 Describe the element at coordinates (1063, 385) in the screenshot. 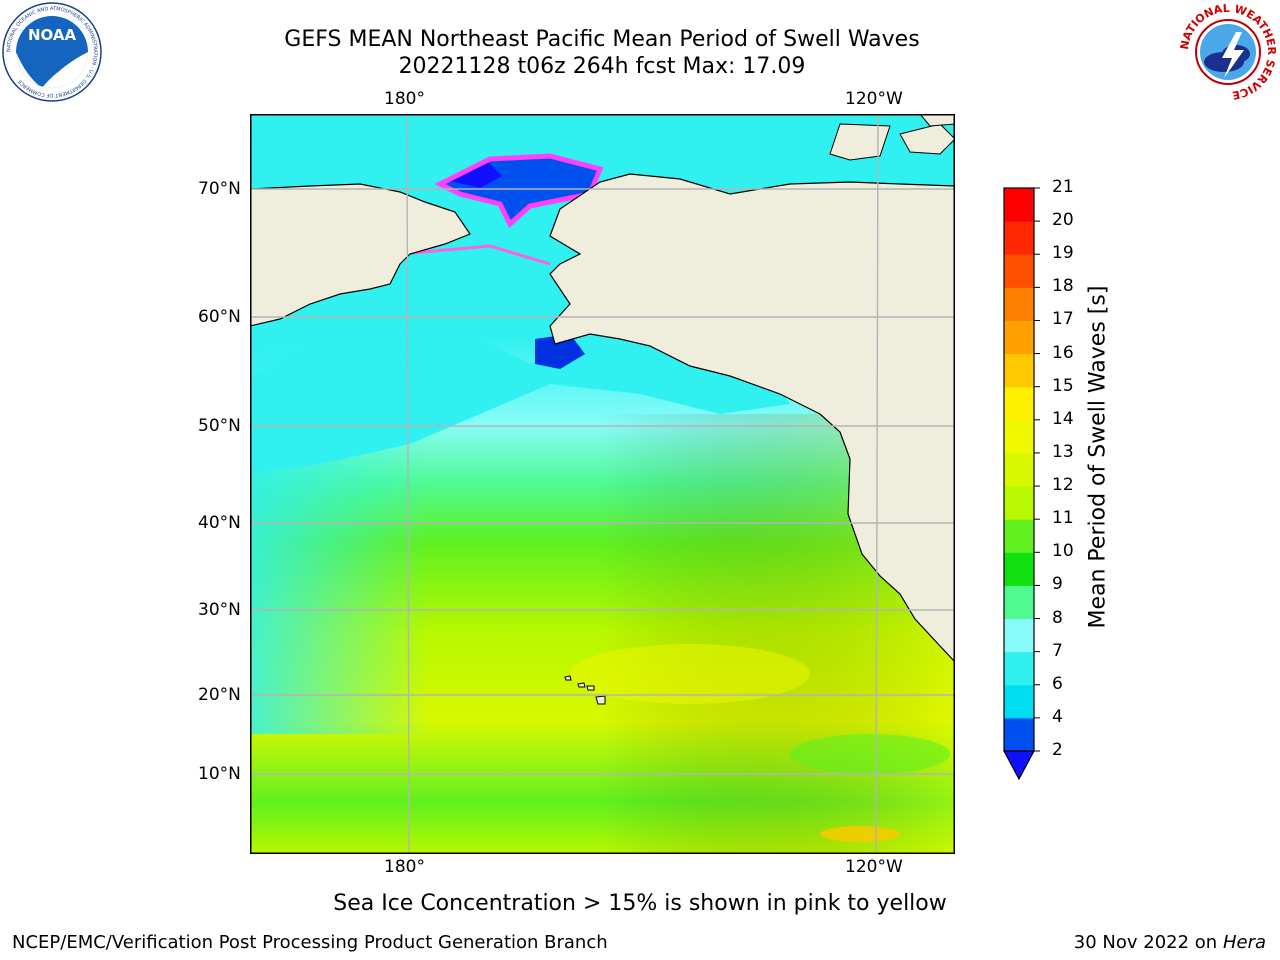

I see `colorbar-tick-label: 15` at that location.